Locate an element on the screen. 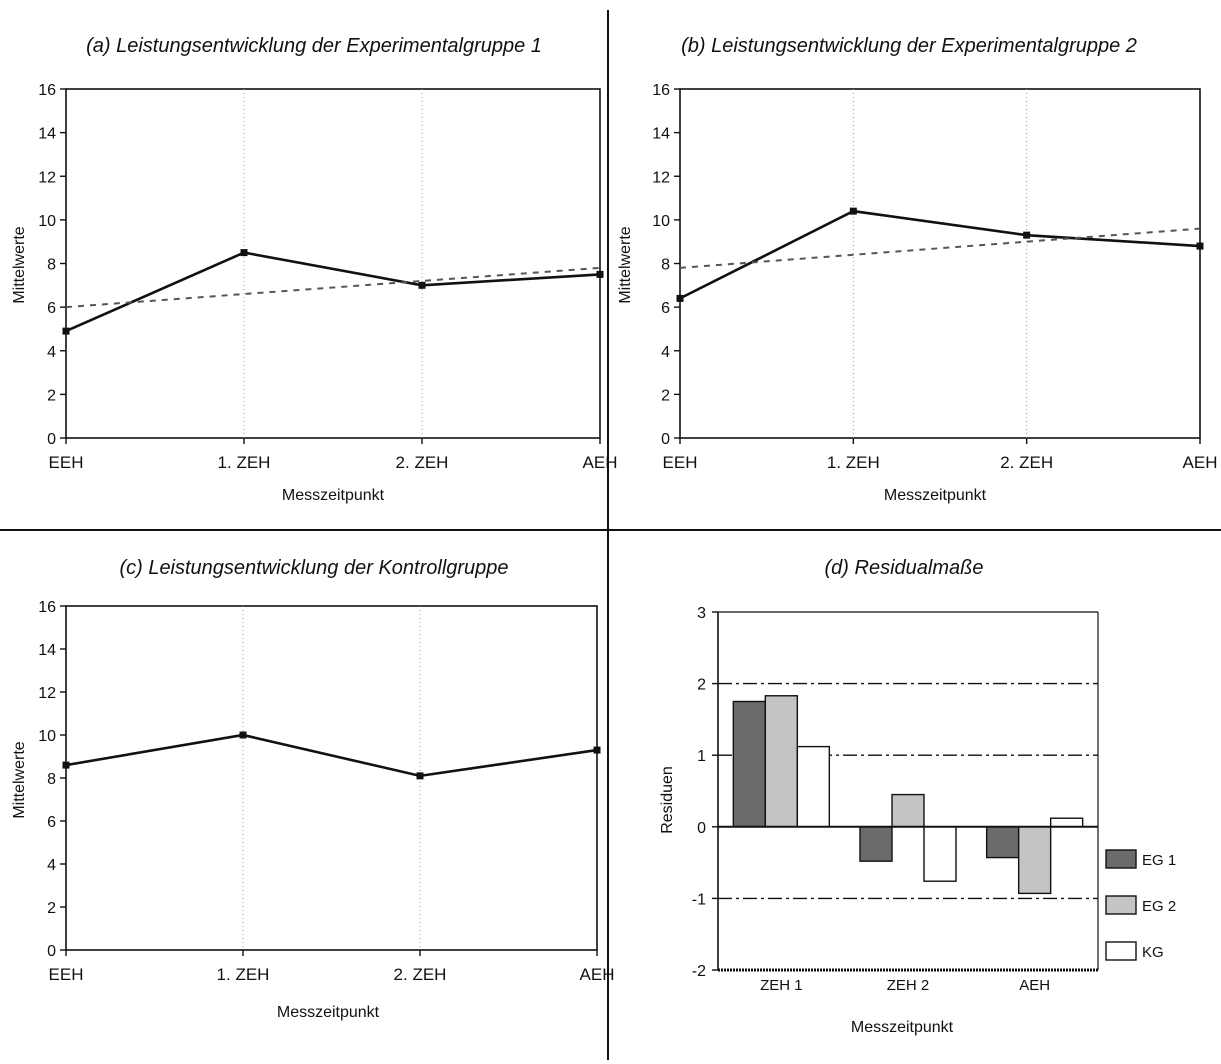  panel-b-xtick-label: AEH is located at coordinates (1200, 462).